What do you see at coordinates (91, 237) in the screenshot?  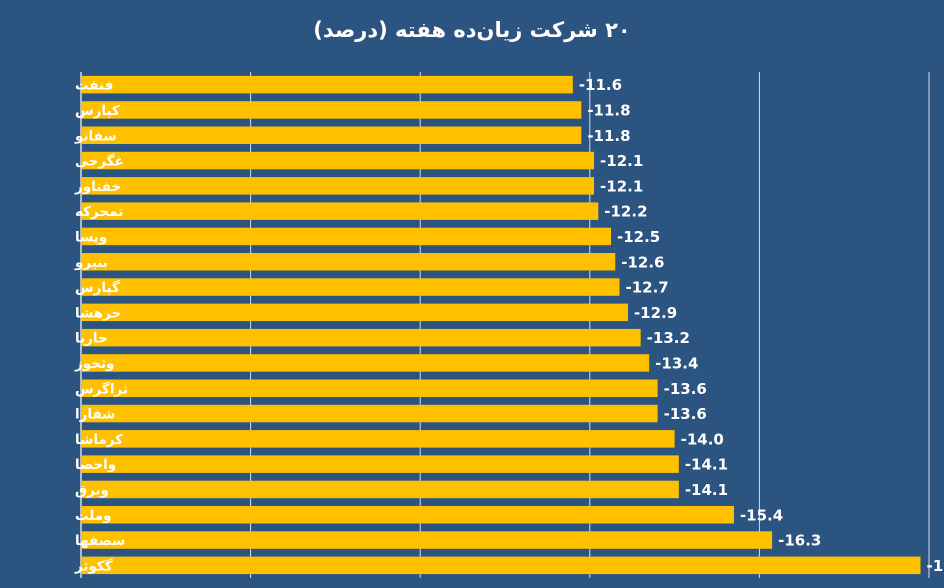 I see `category-label: وپسا` at bounding box center [91, 237].